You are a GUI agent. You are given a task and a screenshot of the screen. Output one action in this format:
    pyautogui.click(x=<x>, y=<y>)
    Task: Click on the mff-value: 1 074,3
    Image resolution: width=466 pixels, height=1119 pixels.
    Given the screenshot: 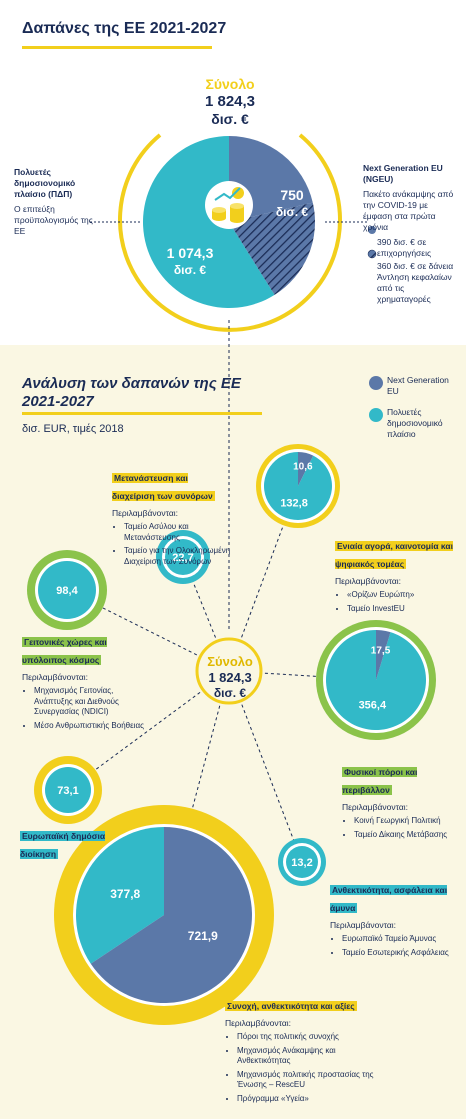 What is the action you would take?
    pyautogui.click(x=190, y=253)
    